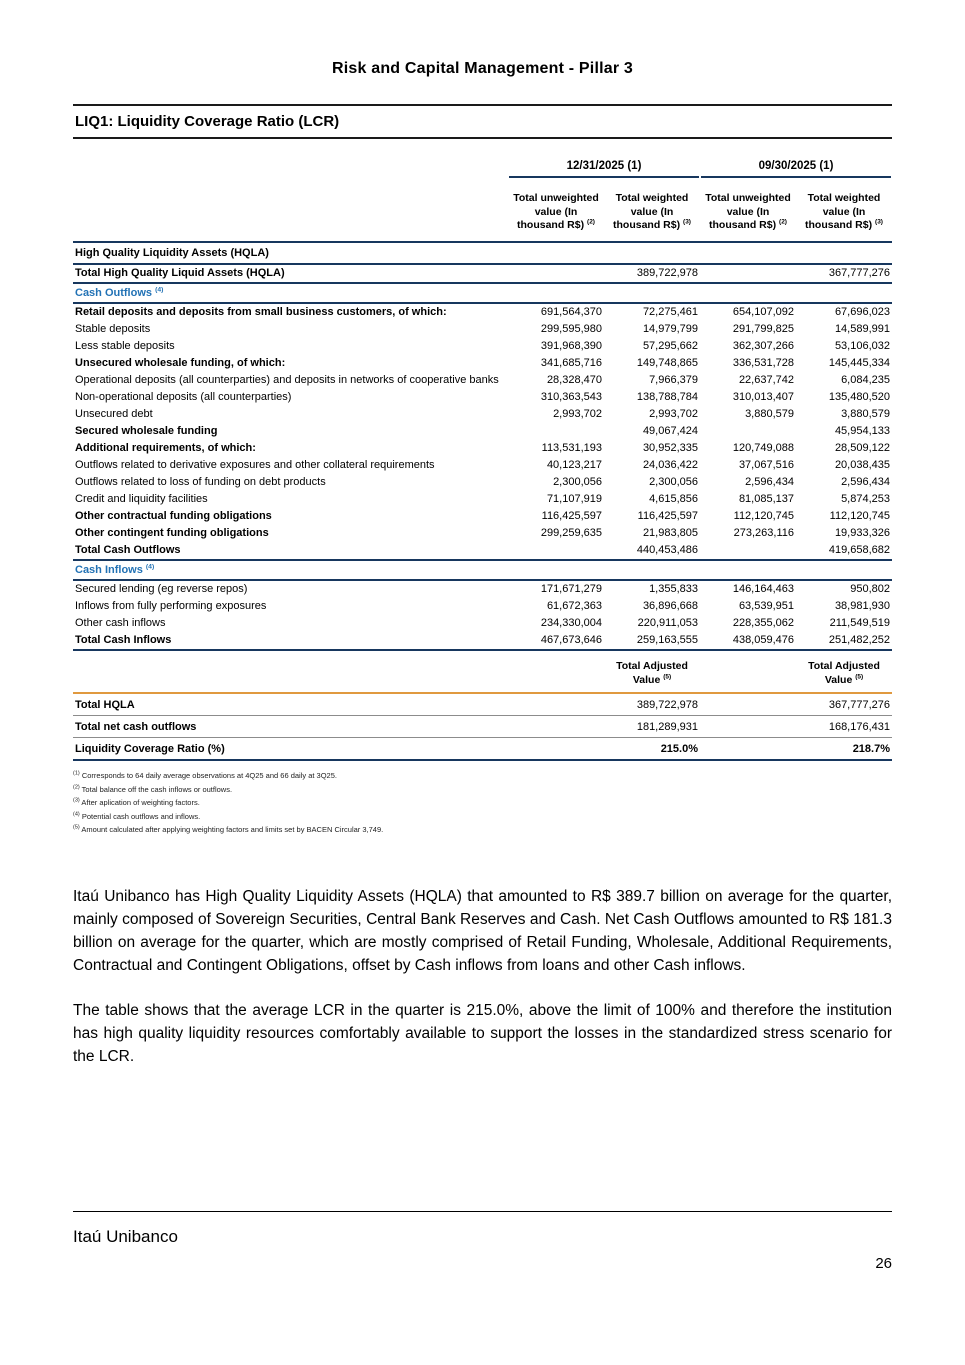 The width and height of the screenshot is (965, 1365). Describe the element at coordinates (763, 589) in the screenshot. I see `row-value: 146,164,463` at that location.